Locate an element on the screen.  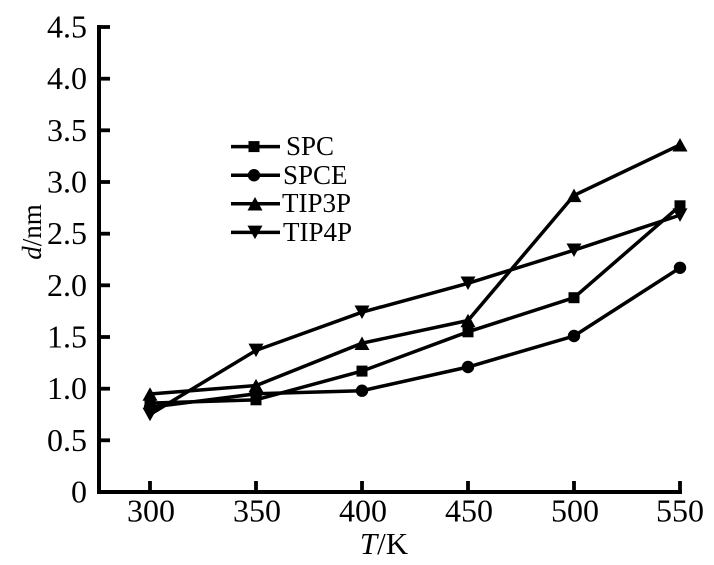
svg-text: 4.5 is located at coordinates (67, 27).